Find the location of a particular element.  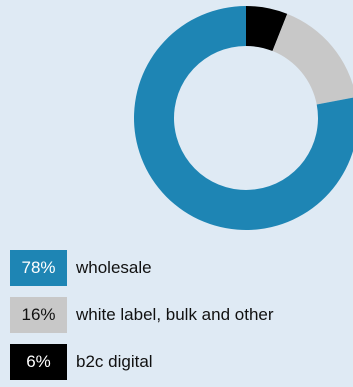

legend-percent-wholesale: 78% is located at coordinates (38, 267).